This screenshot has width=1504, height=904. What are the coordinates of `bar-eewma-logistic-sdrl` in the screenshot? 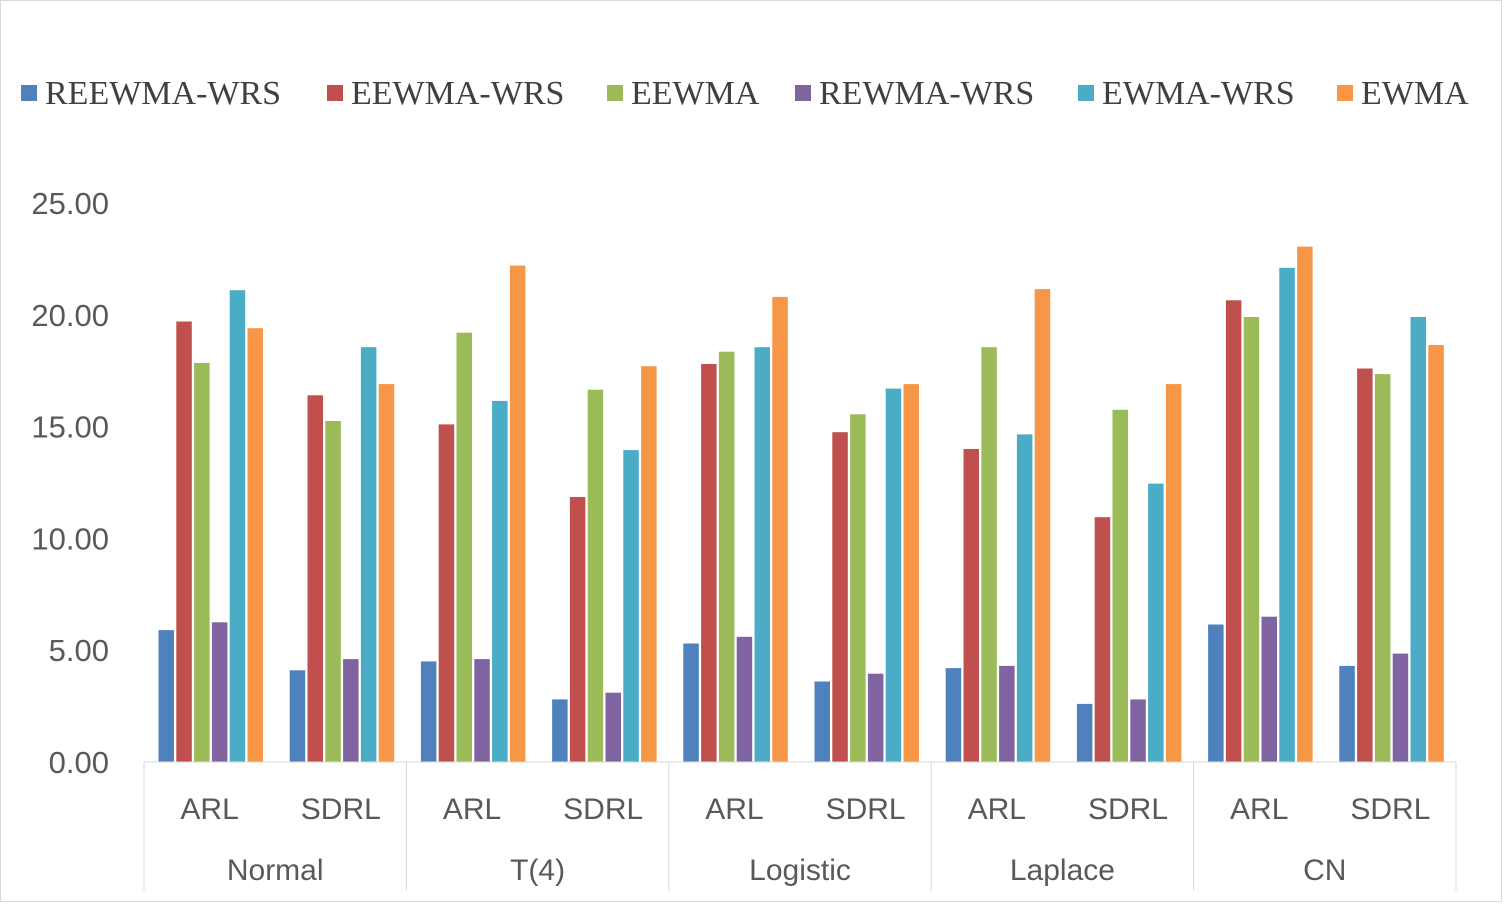 It's located at (858, 588).